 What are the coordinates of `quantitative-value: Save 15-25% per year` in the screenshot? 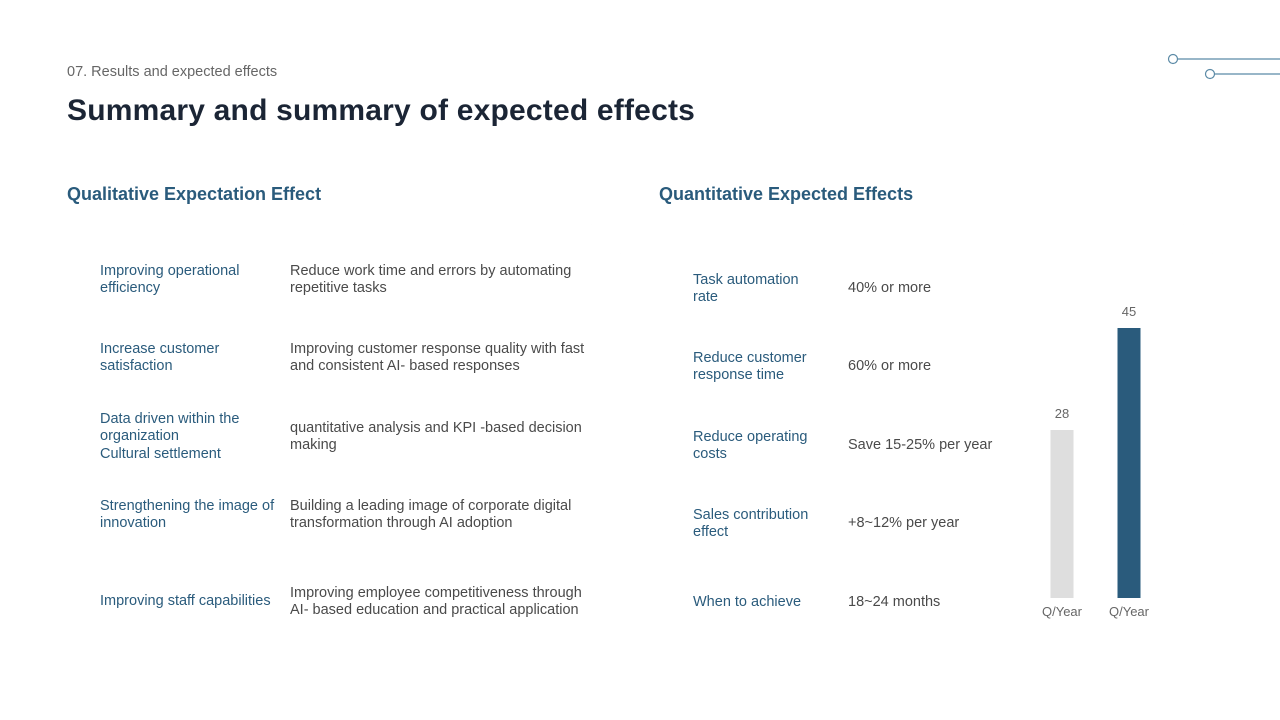 It's located at (920, 445).